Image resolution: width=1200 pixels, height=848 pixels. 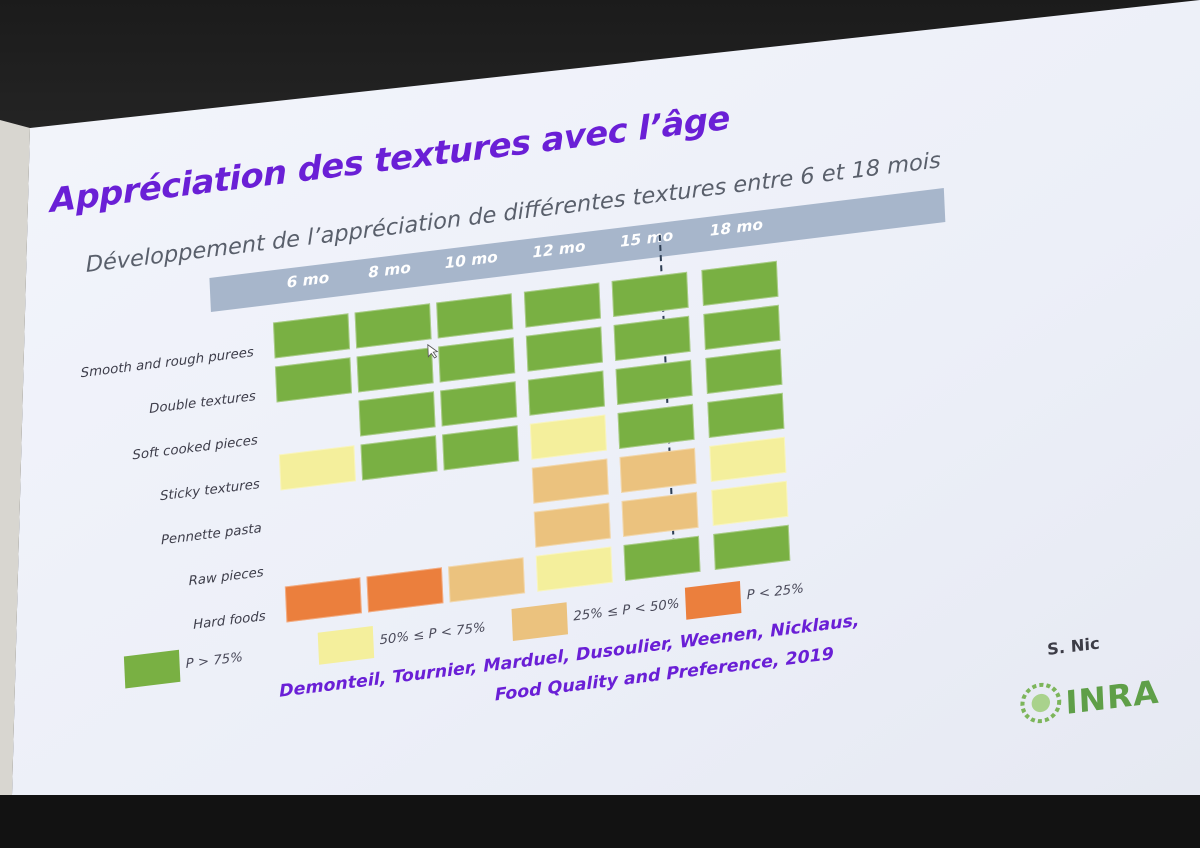 What do you see at coordinates (15, 457) in the screenshot?
I see `screen-edge` at bounding box center [15, 457].